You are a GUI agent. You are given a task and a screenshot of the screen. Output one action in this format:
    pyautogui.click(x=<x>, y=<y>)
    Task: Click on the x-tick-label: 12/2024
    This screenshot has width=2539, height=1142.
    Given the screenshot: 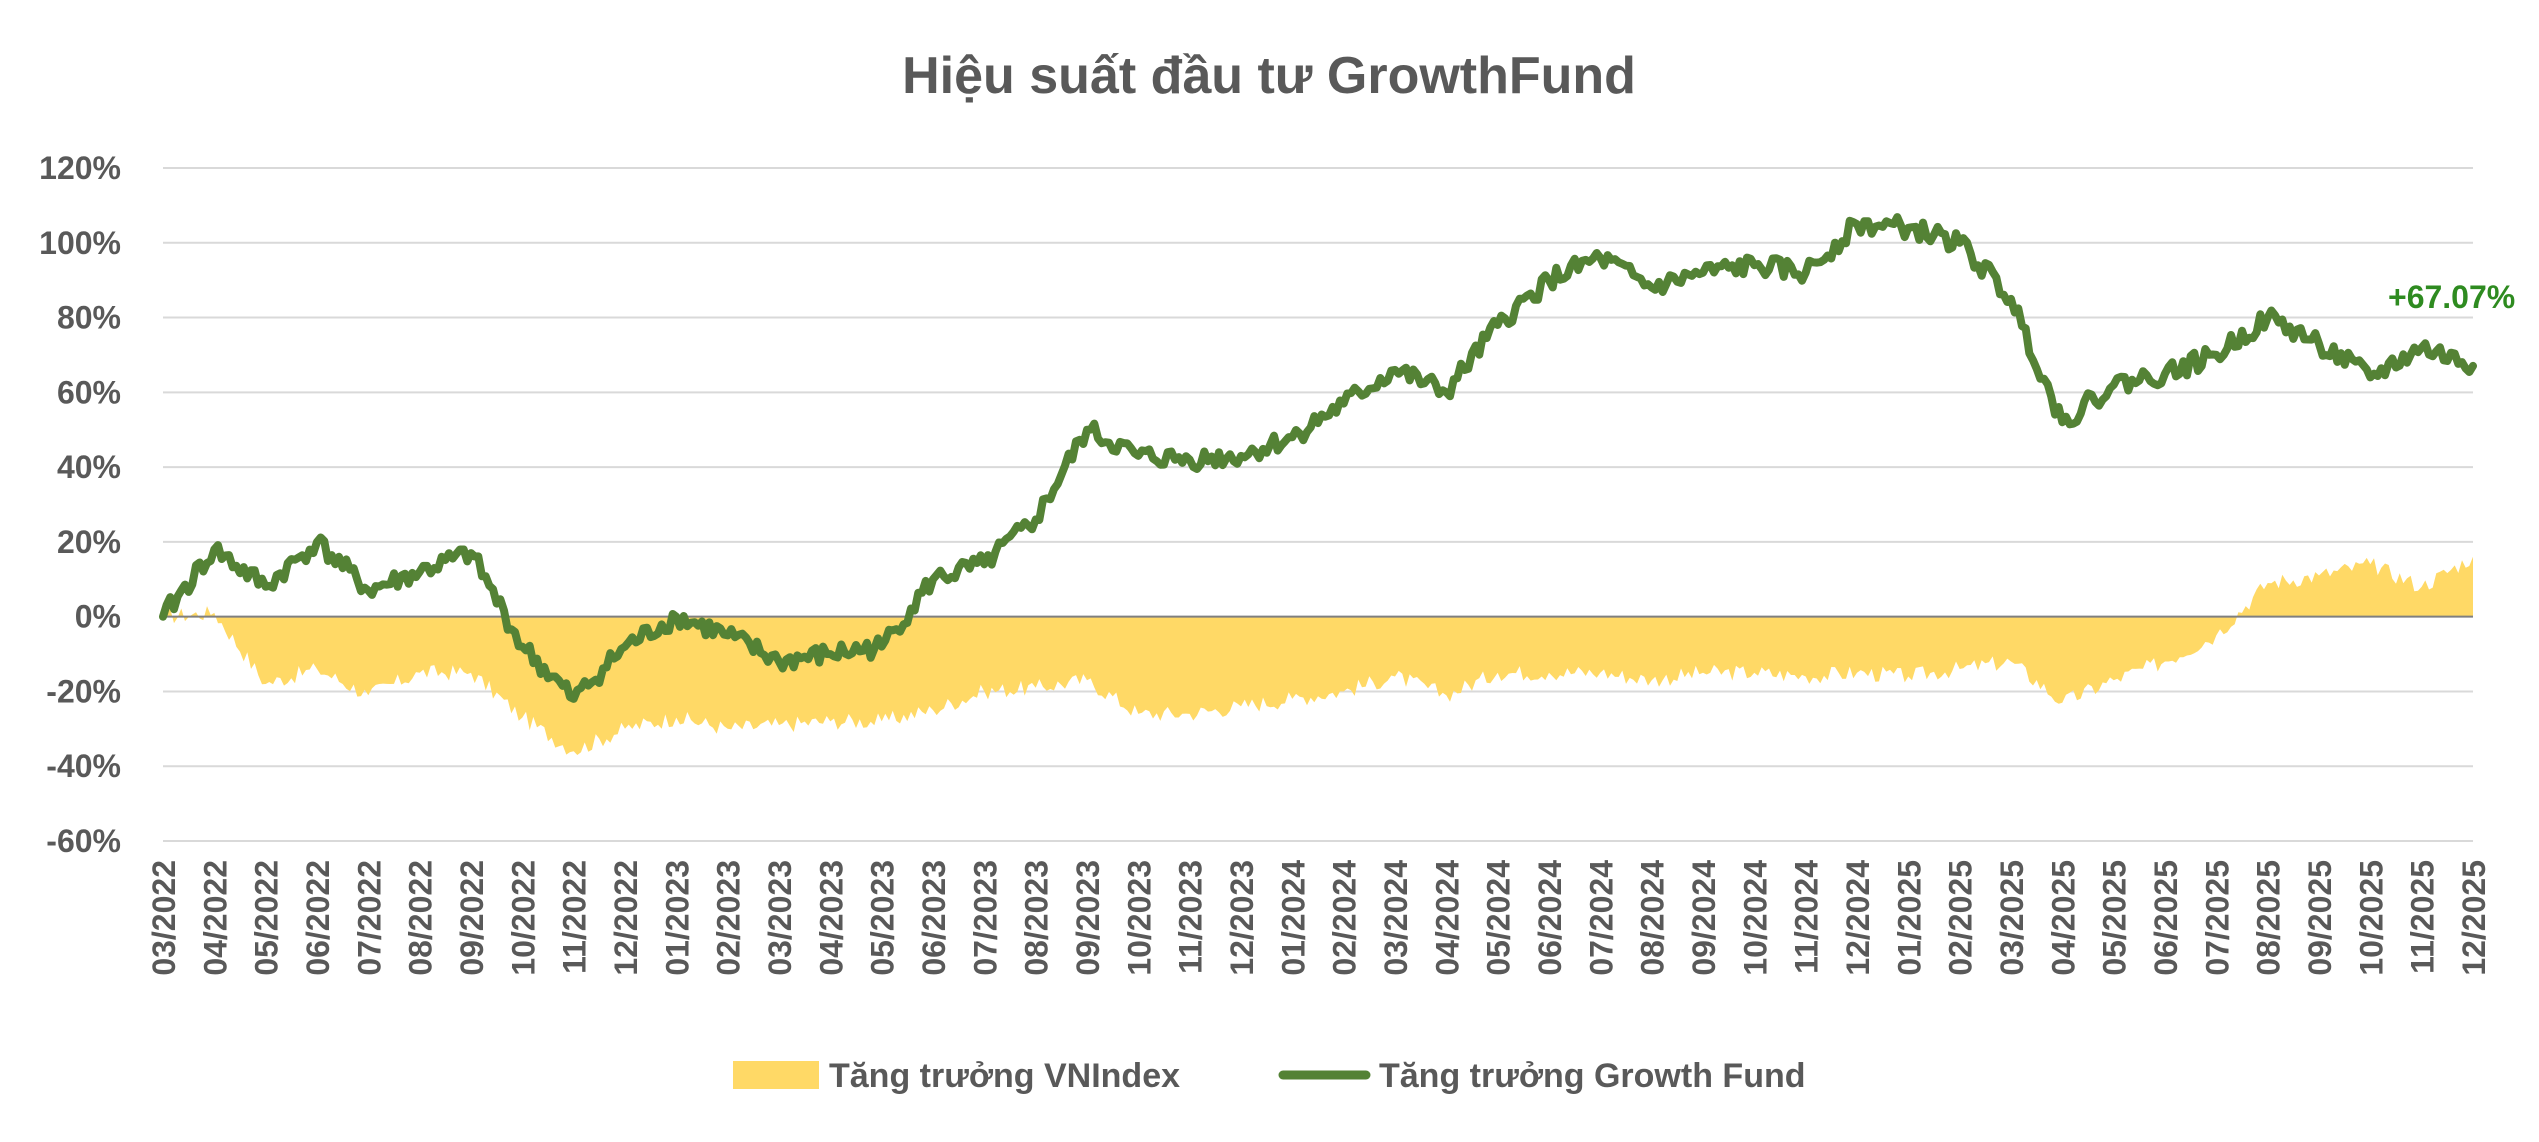 What is the action you would take?
    pyautogui.click(x=1858, y=918)
    